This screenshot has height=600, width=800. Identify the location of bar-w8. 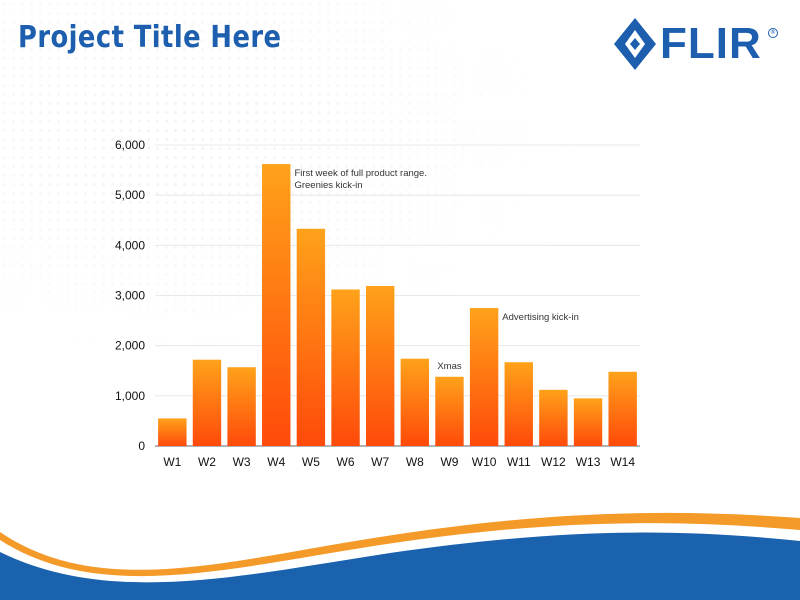
(415, 402).